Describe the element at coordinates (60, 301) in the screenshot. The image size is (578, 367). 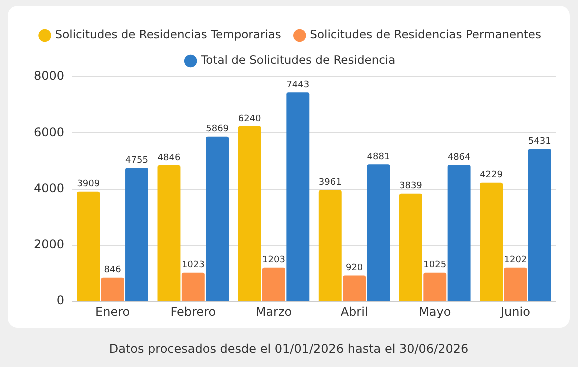
I see `y-tick-label: 0` at that location.